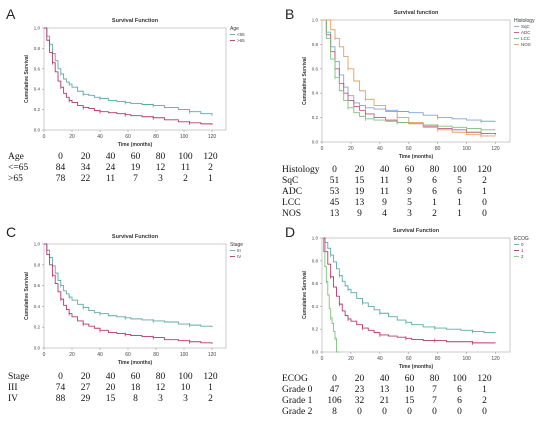 Image resolution: width=550 pixels, height=428 pixels. I want to click on x-tick-label: 20, so click(72, 137).